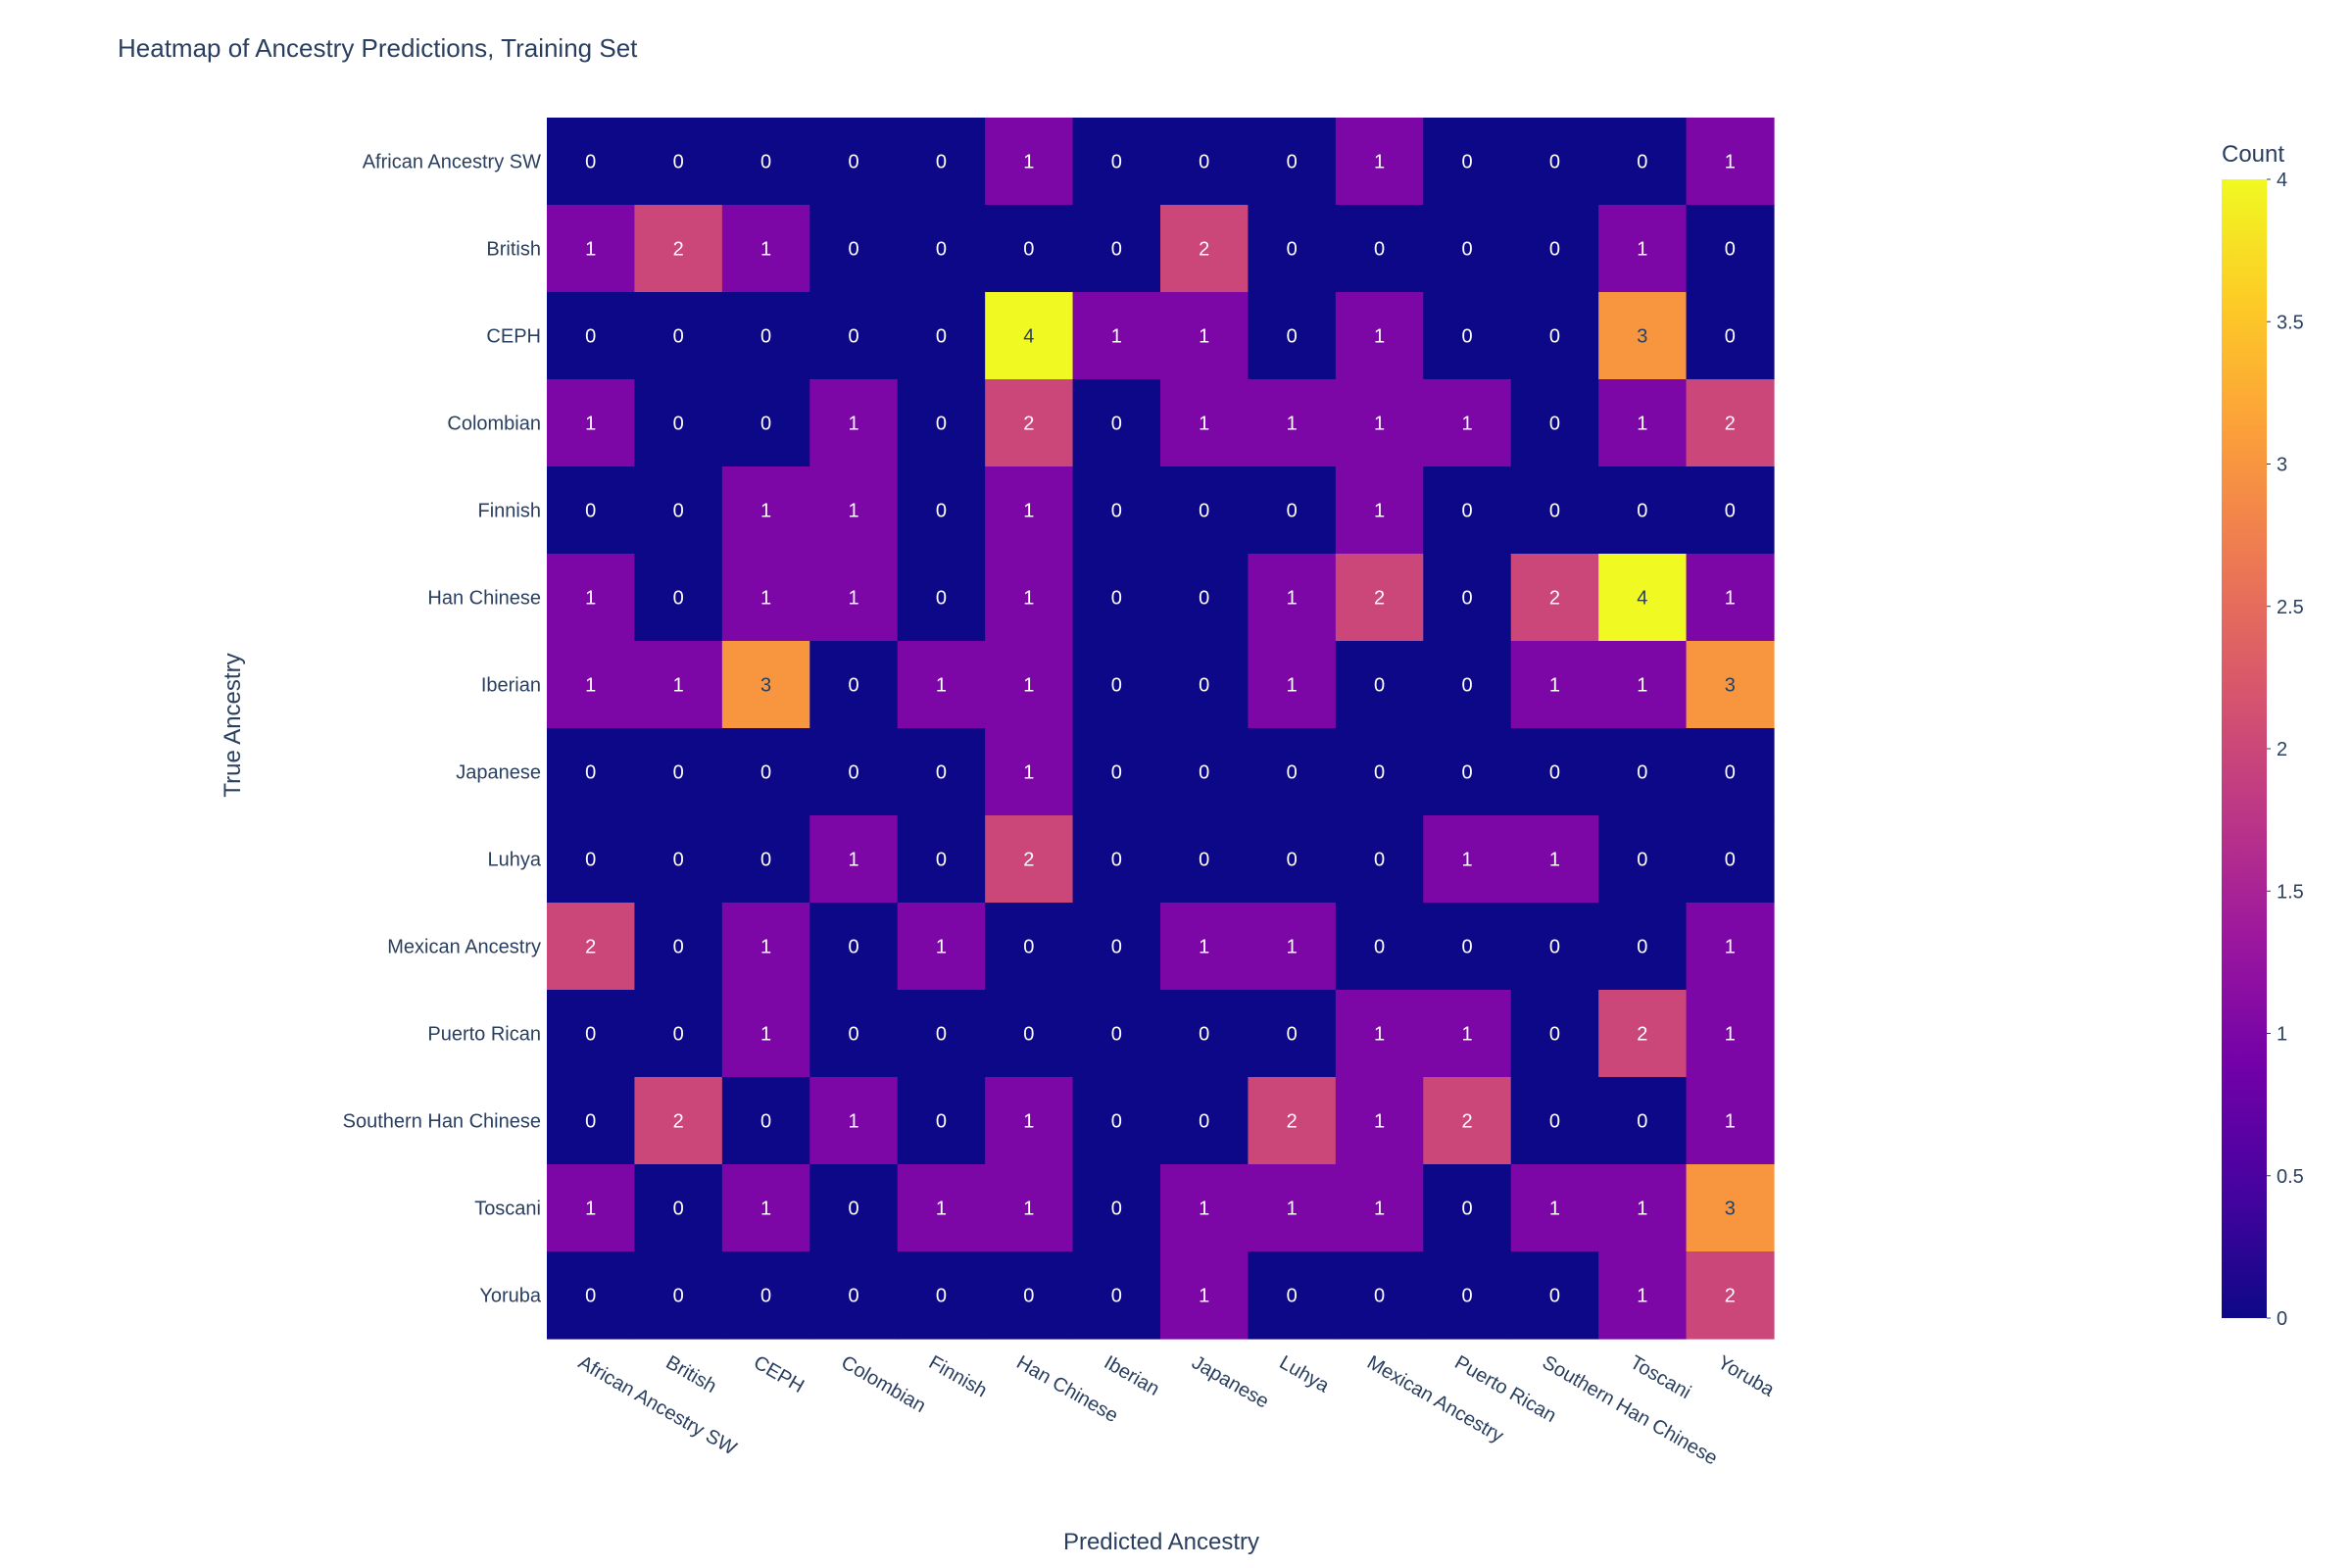 The height and width of the screenshot is (1568, 2352). What do you see at coordinates (2285, 750) in the screenshot?
I see `colorbar-ticks: 0 0.5 1 1.5 2 2.5 3 3.5 4` at bounding box center [2285, 750].